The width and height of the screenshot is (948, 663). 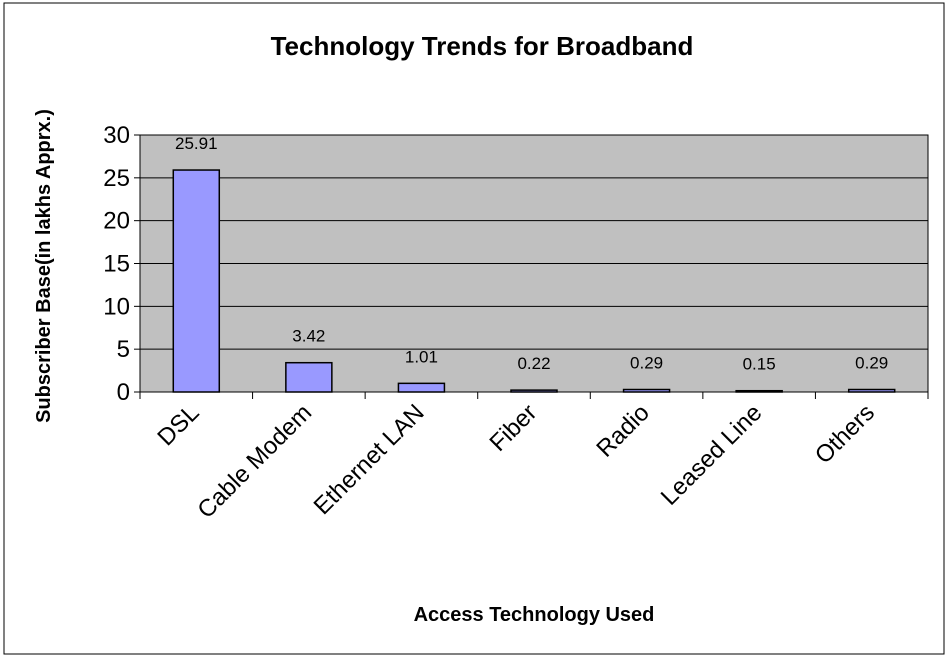 What do you see at coordinates (116, 135) in the screenshot?
I see `y-tick-label: 30` at bounding box center [116, 135].